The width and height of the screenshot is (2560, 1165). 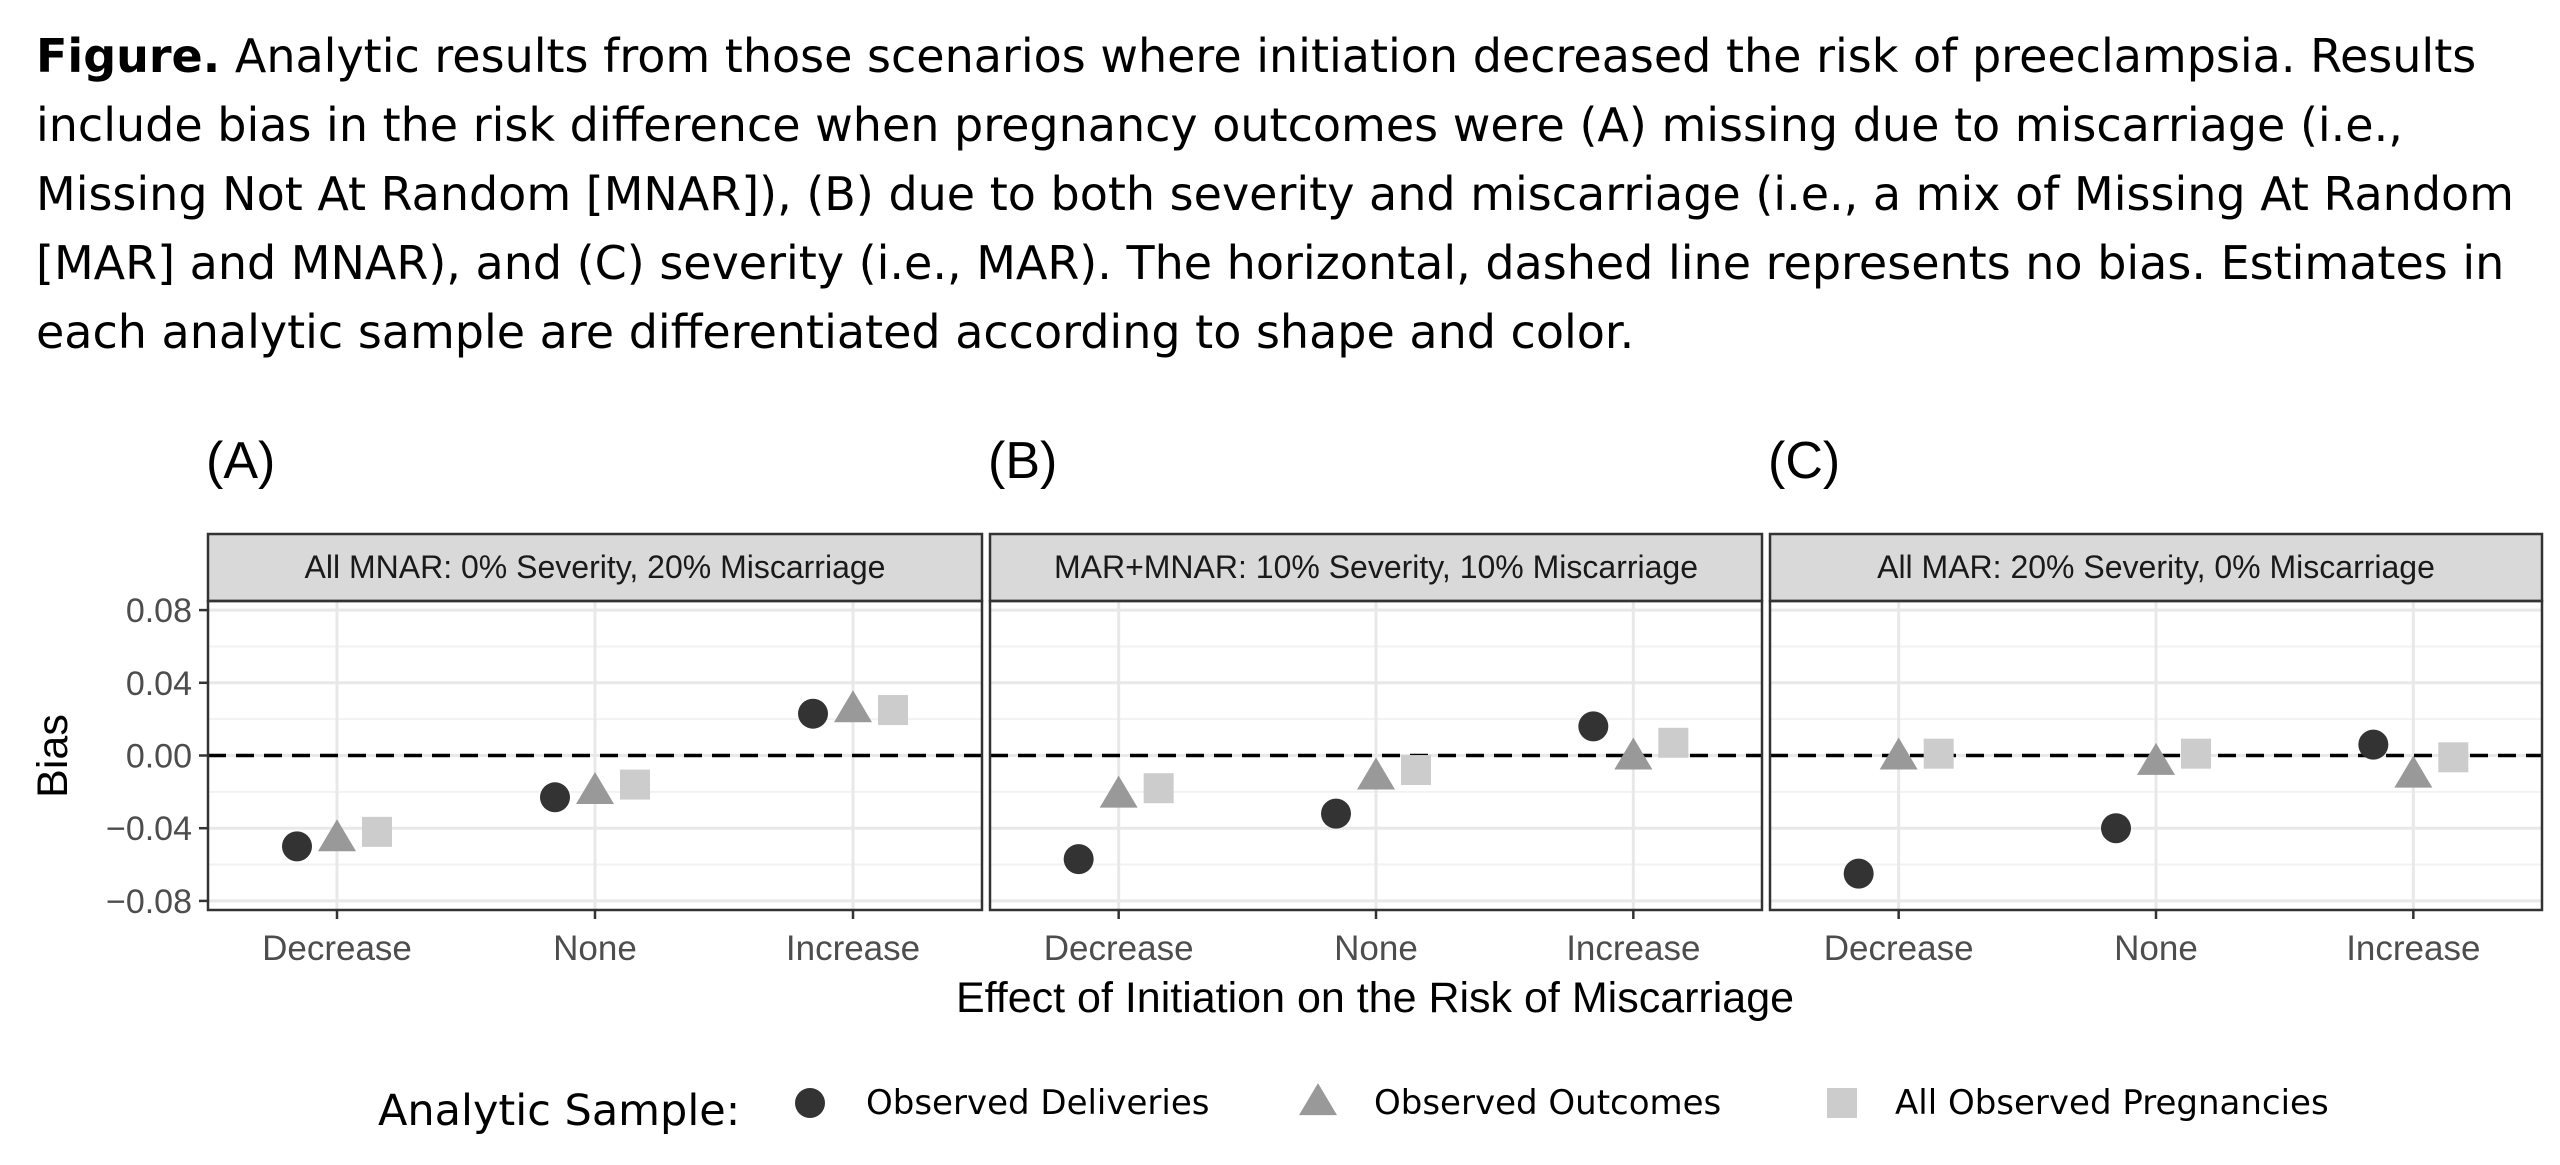 I want to click on legend-label: Observed Deliveries, so click(x=1037, y=1103).